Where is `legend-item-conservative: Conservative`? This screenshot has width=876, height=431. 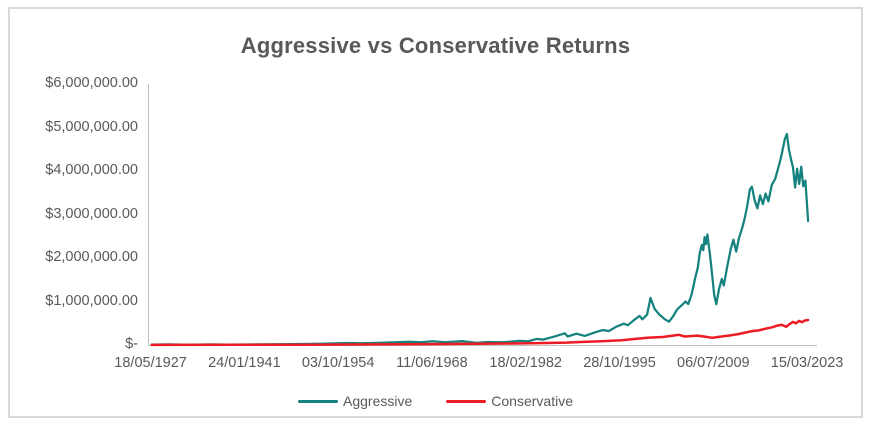 legend-item-conservative: Conservative is located at coordinates (509, 401).